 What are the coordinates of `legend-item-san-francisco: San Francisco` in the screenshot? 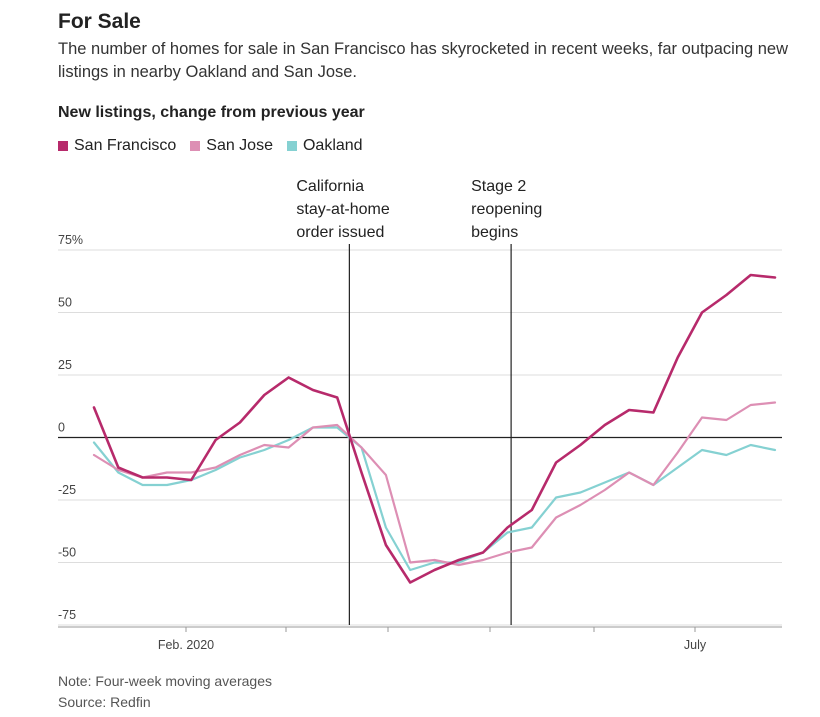 It's located at (117, 146).